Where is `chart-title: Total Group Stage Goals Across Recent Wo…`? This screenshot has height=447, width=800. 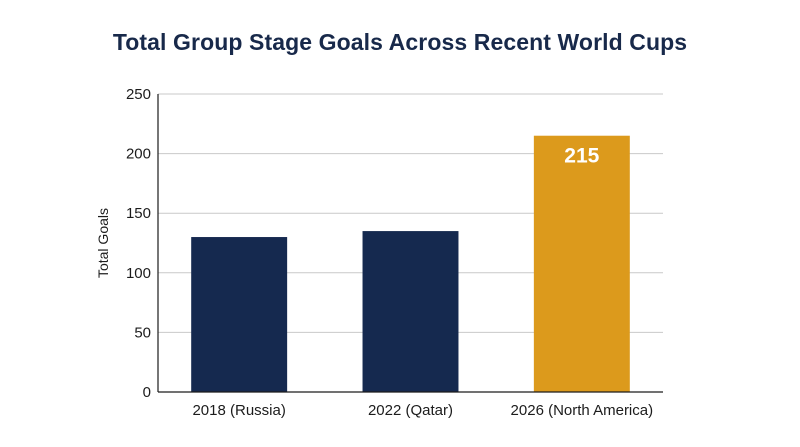 chart-title: Total Group Stage Goals Across Recent Wo… is located at coordinates (400, 42).